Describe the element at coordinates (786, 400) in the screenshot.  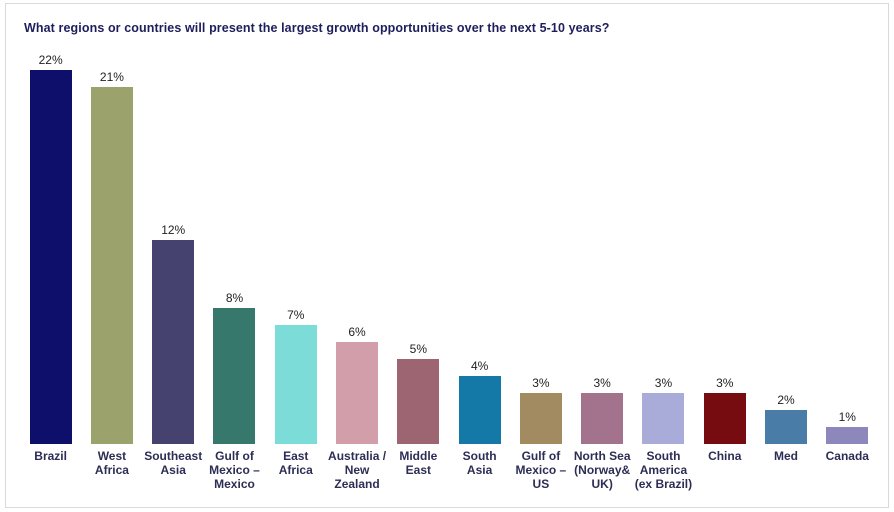
I see `bar-value-label: 2%` at that location.